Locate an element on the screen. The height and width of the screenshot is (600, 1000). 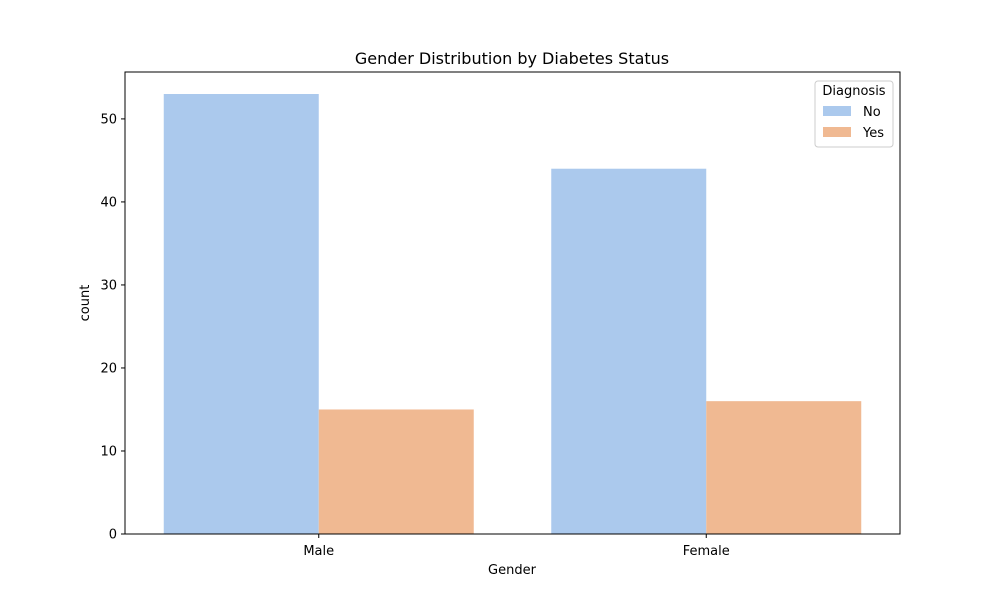
bar-female-no is located at coordinates (629, 351).